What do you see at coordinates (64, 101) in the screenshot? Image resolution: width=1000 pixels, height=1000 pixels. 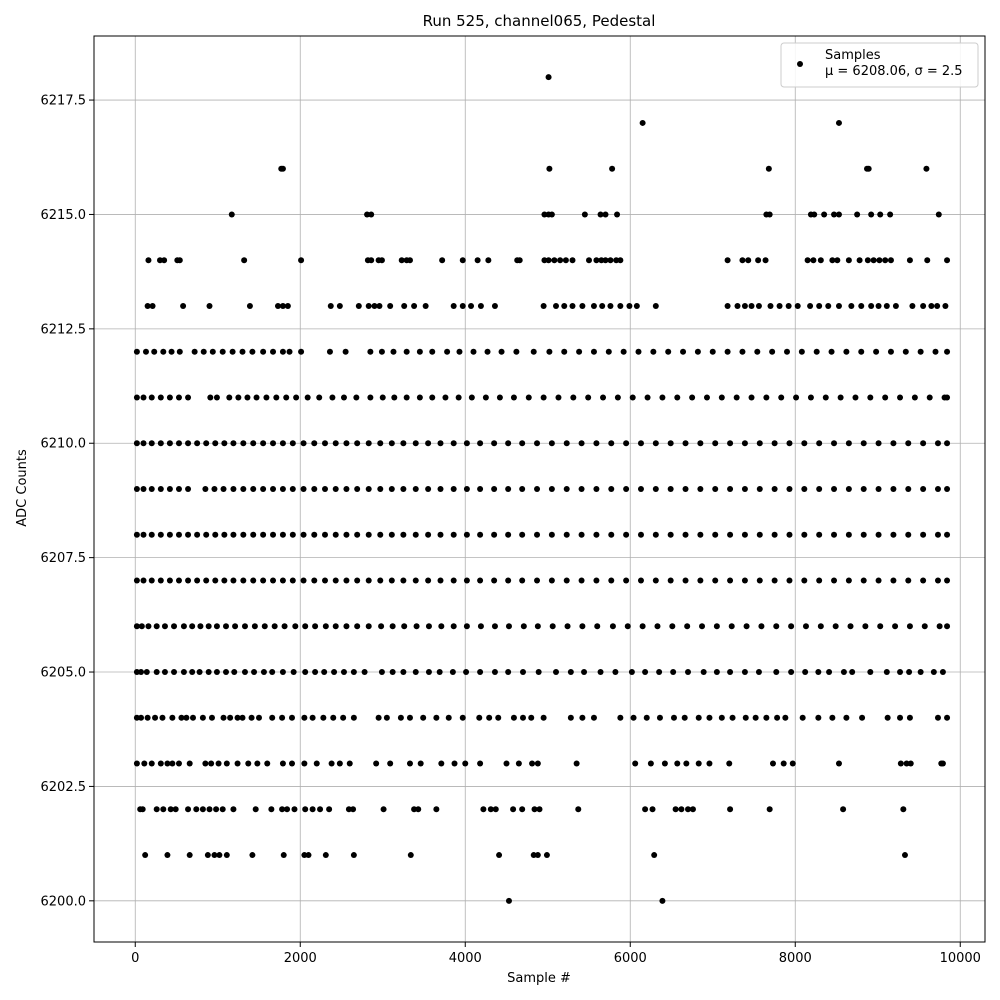 I see `y-tick-label: 6217.5` at bounding box center [64, 101].